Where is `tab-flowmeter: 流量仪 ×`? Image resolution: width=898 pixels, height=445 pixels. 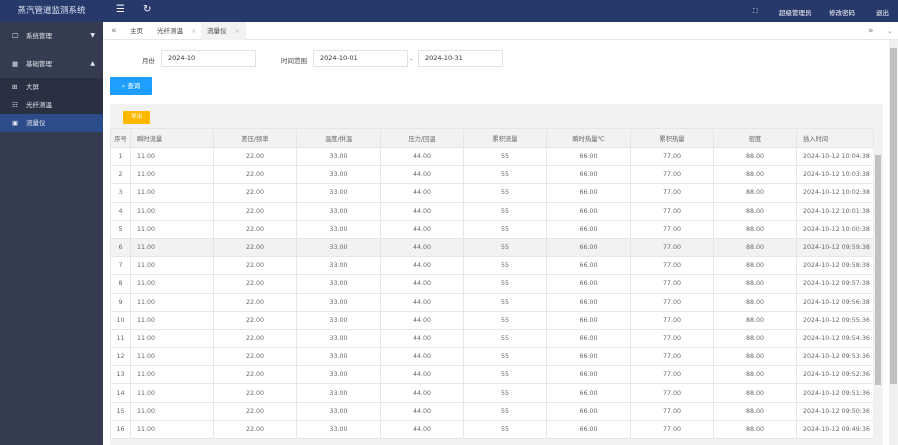 tab-flowmeter: 流量仪 × is located at coordinates (223, 31).